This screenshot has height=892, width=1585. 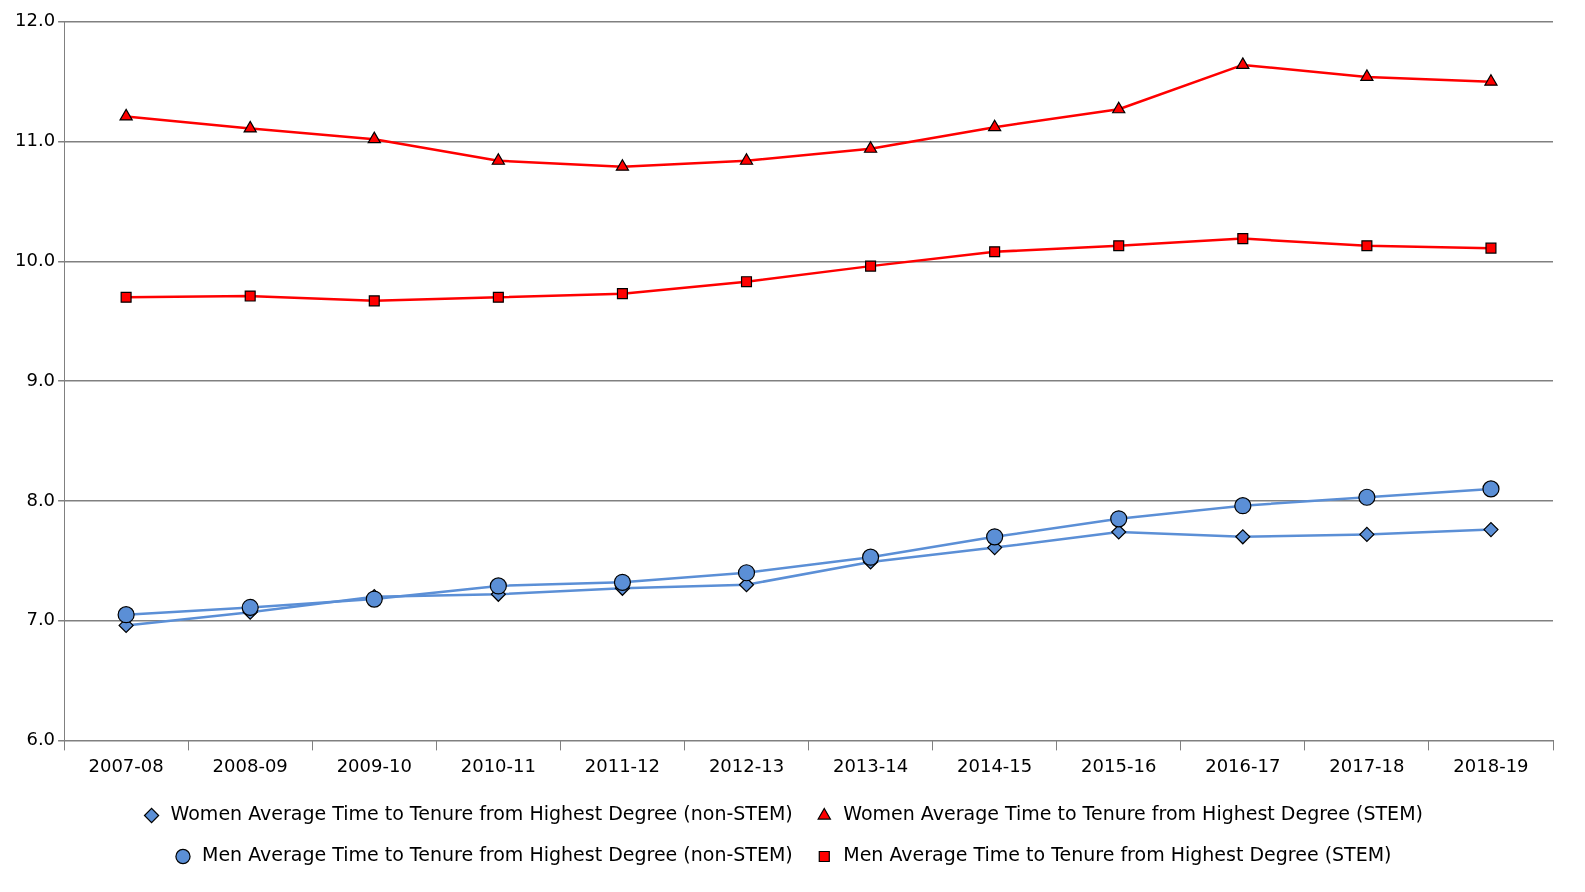 What do you see at coordinates (498, 765) in the screenshot?
I see `x-tick-label: 2010-11` at bounding box center [498, 765].